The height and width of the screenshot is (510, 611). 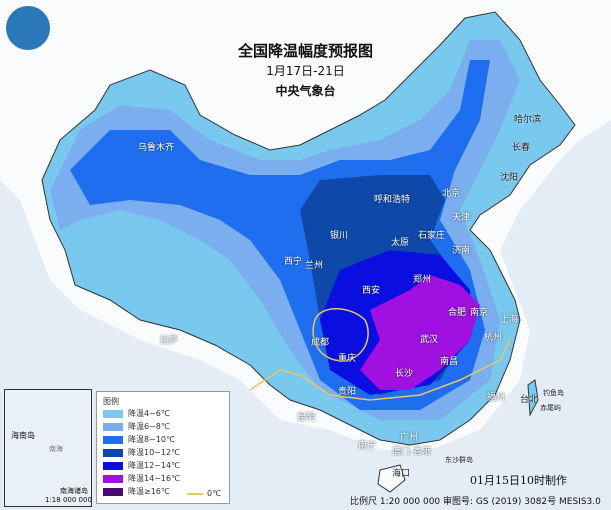 I want to click on inset-scale: 1:18 000 000, so click(x=68, y=500).